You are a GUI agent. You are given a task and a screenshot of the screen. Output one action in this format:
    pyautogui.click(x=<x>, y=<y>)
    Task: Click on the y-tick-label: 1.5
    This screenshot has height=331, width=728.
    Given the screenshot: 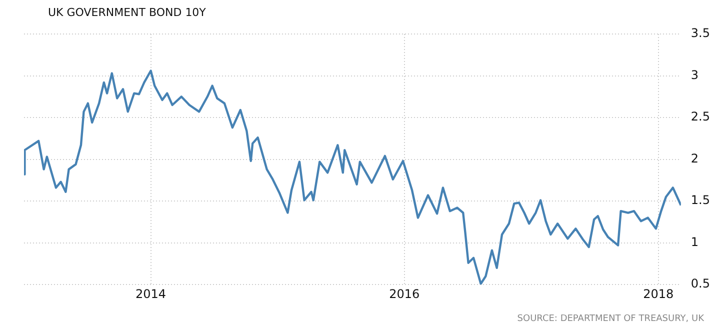 What is the action you would take?
    pyautogui.click(x=700, y=200)
    